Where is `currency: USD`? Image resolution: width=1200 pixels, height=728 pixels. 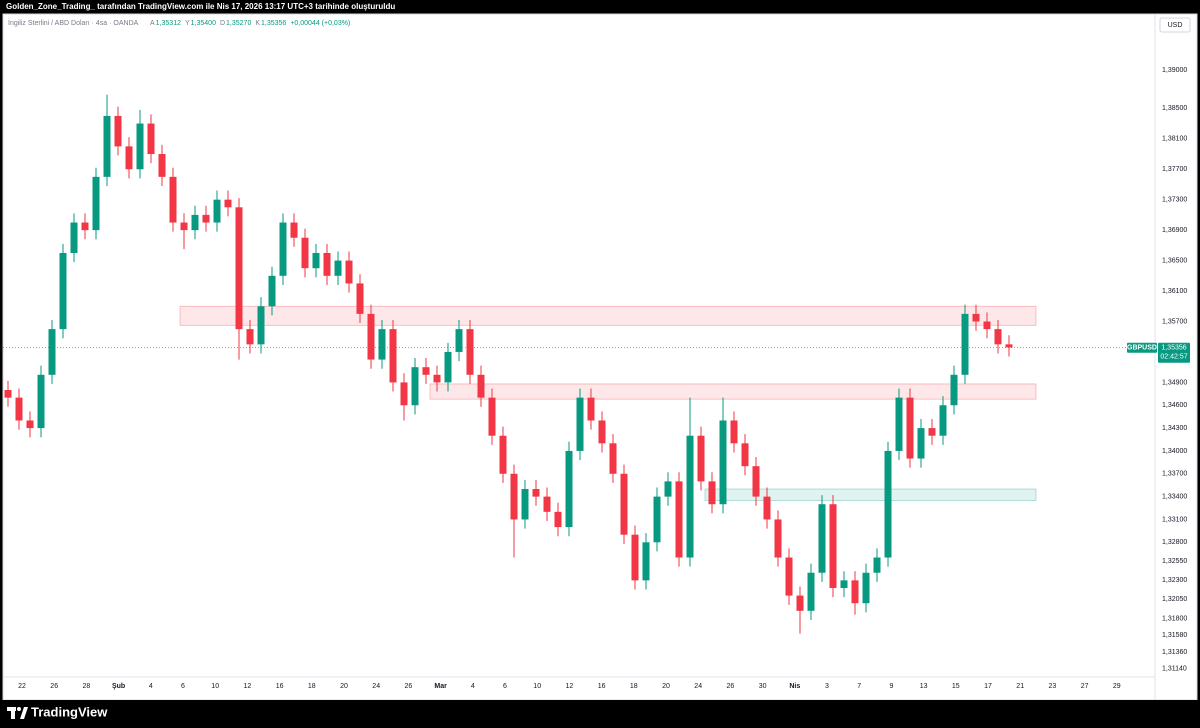
currency: USD is located at coordinates (1175, 25).